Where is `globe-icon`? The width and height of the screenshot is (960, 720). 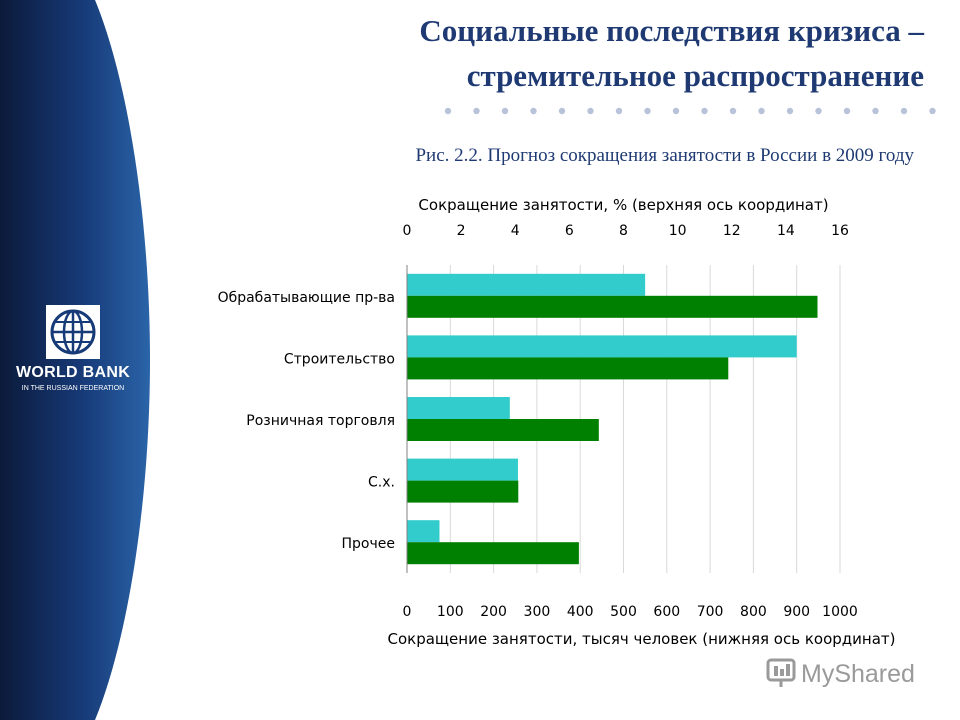 globe-icon is located at coordinates (73, 332).